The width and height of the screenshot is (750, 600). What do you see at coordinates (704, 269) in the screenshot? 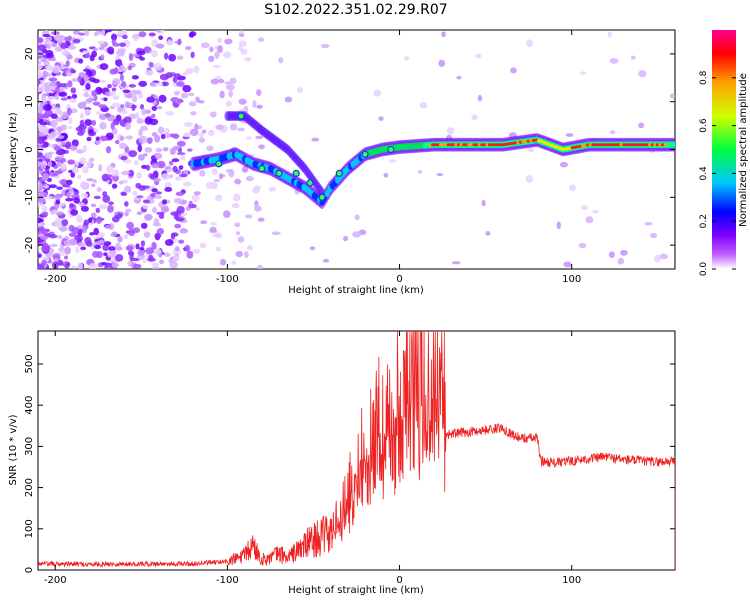
I see `colorbar-tick-label: 0.0` at bounding box center [704, 269].